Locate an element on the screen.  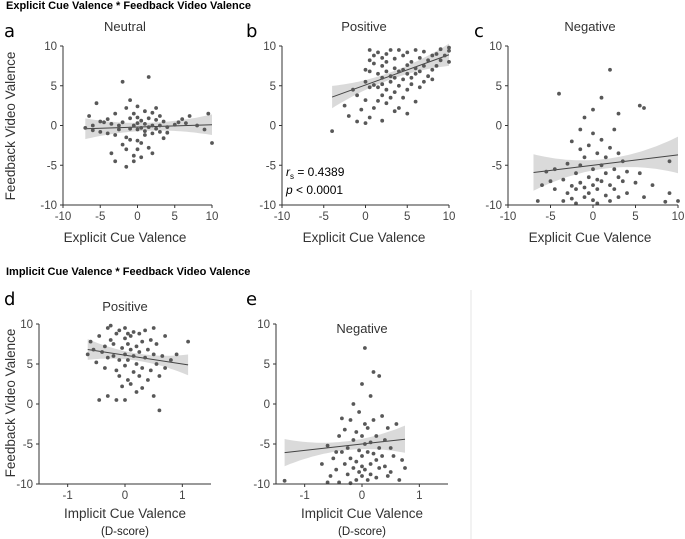
stat-r-text: = 0.4389 is located at coordinates (319, 172).